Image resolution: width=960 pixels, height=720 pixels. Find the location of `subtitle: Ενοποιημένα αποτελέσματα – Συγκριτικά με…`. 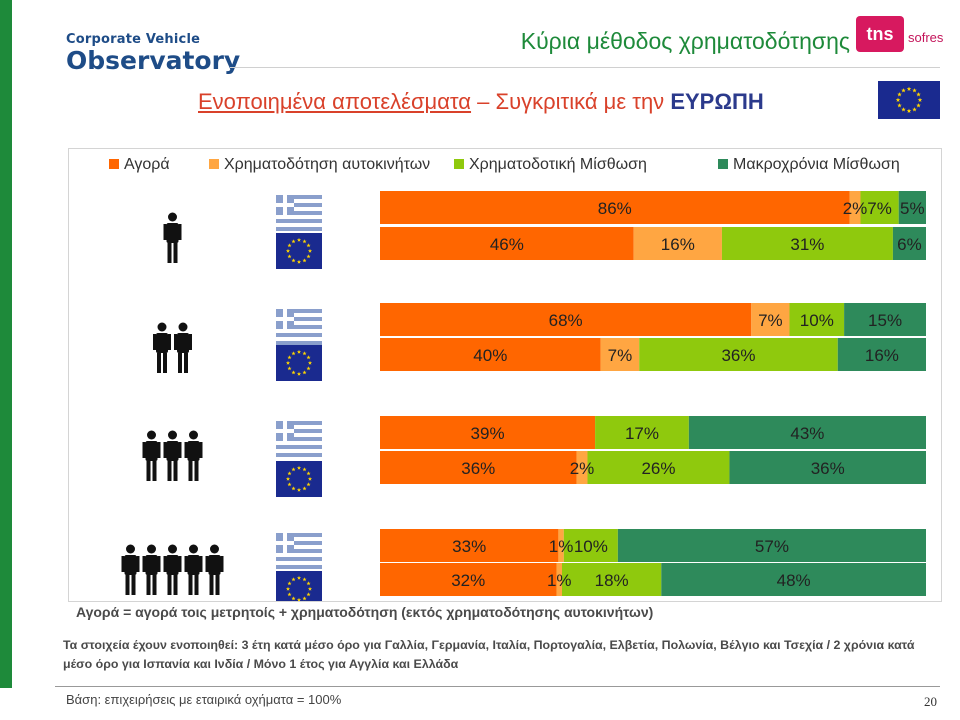

subtitle: Ενοποιημένα αποτελέσματα – Συγκριτικά με… is located at coordinates (481, 102).